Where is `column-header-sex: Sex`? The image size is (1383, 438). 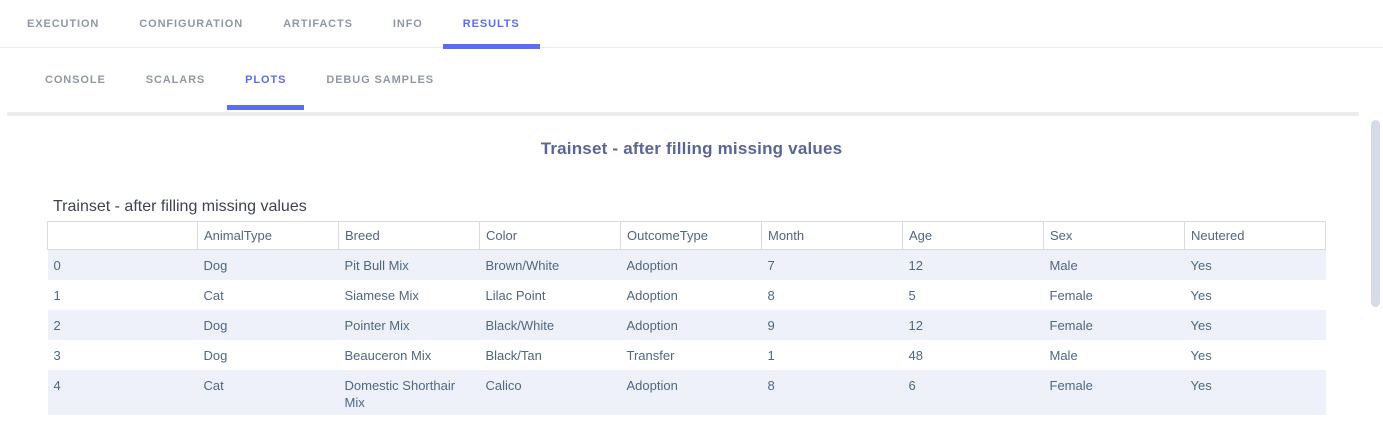
column-header-sex: Sex is located at coordinates (1114, 235).